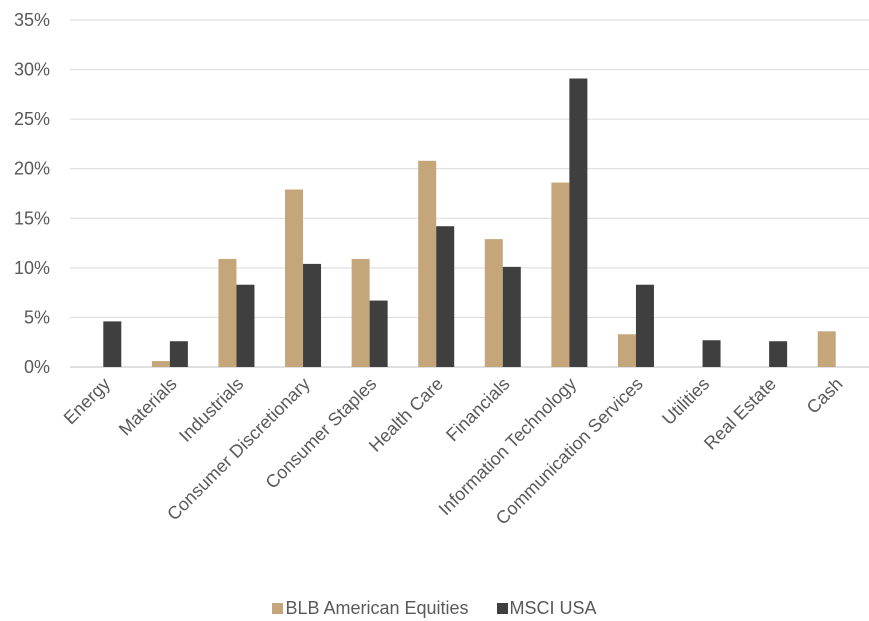  Describe the element at coordinates (37, 367) in the screenshot. I see `y-tick-label: 0%` at that location.